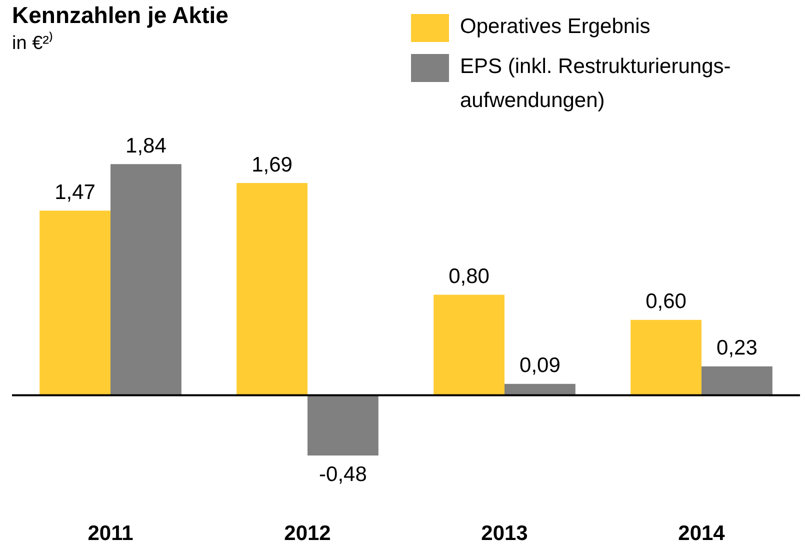 The image size is (805, 551). Describe the element at coordinates (146, 146) in the screenshot. I see `data-label: 1,84` at that location.